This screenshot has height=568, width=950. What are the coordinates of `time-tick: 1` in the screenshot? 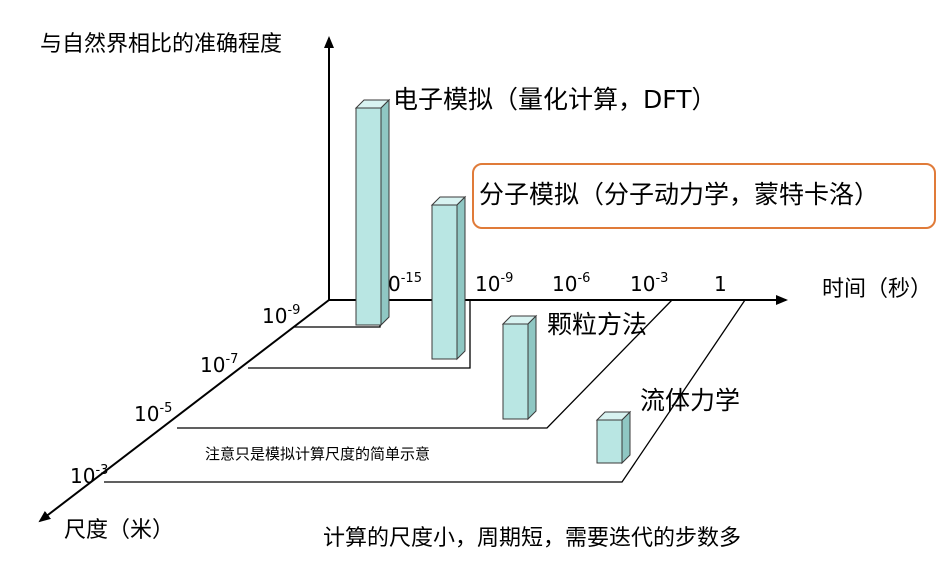 It's located at (720, 284).